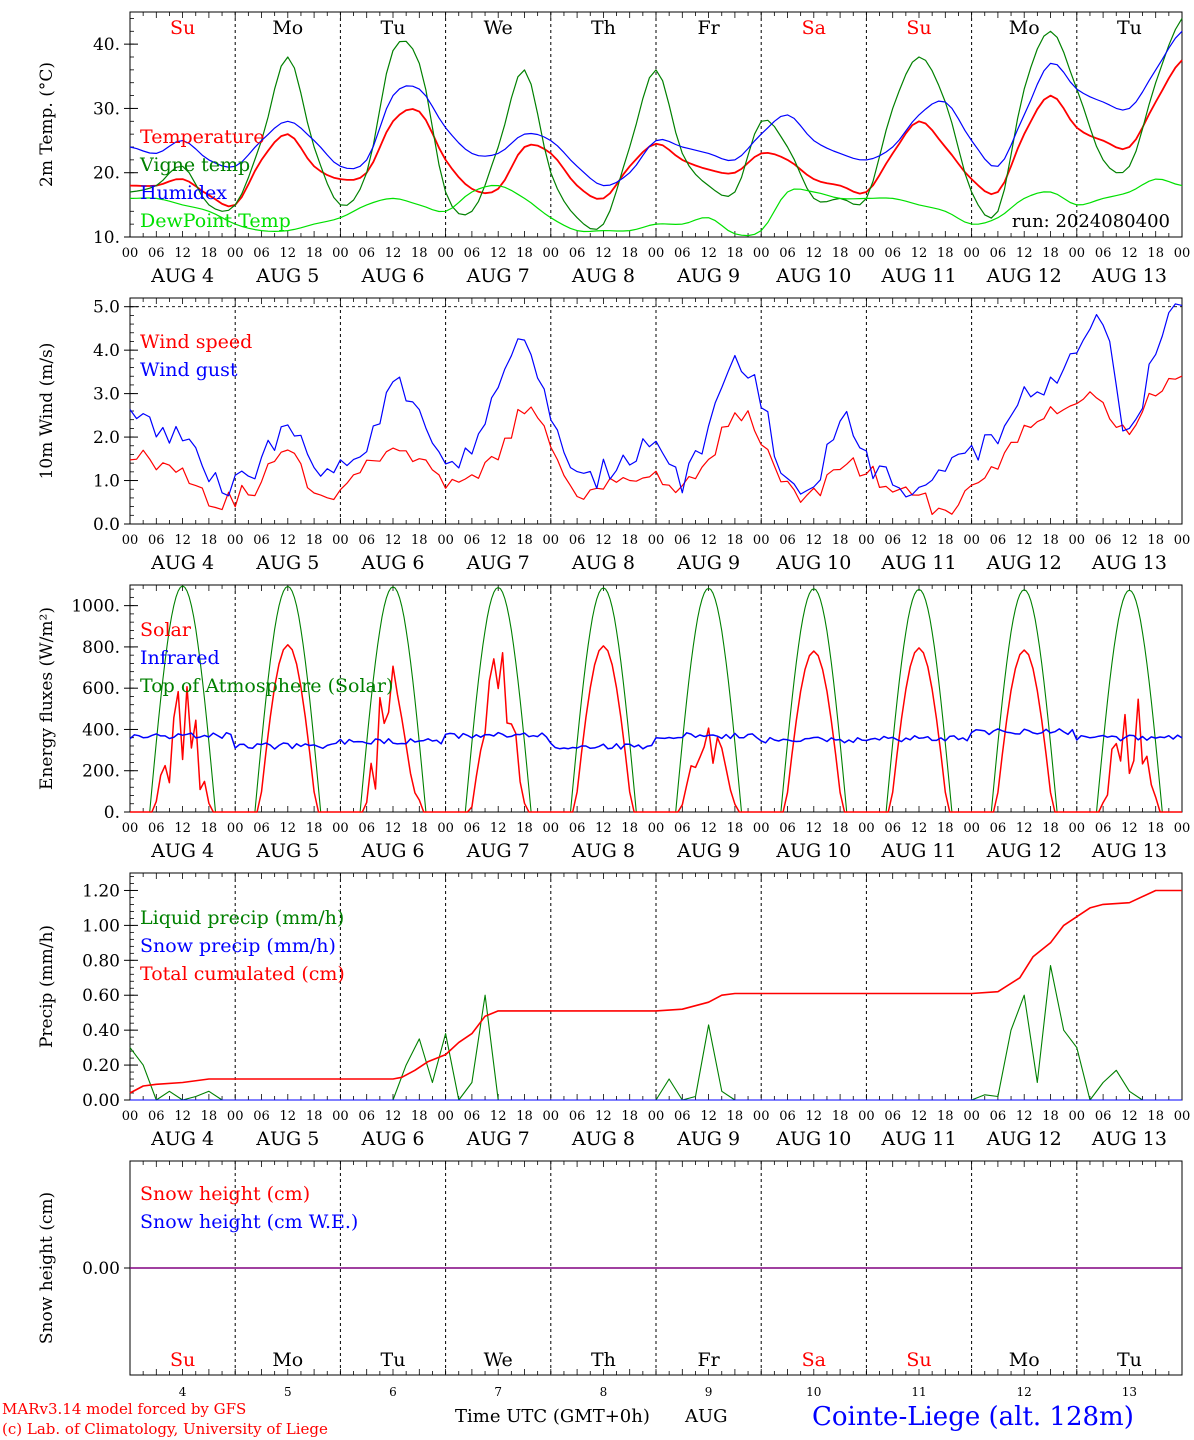 This screenshot has height=1440, width=1194. I want to click on bottom-day-number: 4, so click(183, 1392).